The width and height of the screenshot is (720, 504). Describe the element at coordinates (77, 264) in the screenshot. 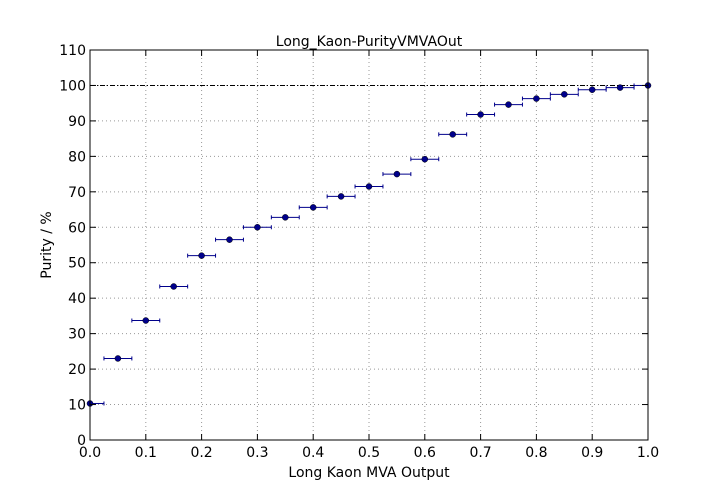

I see `y-tick-label: 50` at that location.